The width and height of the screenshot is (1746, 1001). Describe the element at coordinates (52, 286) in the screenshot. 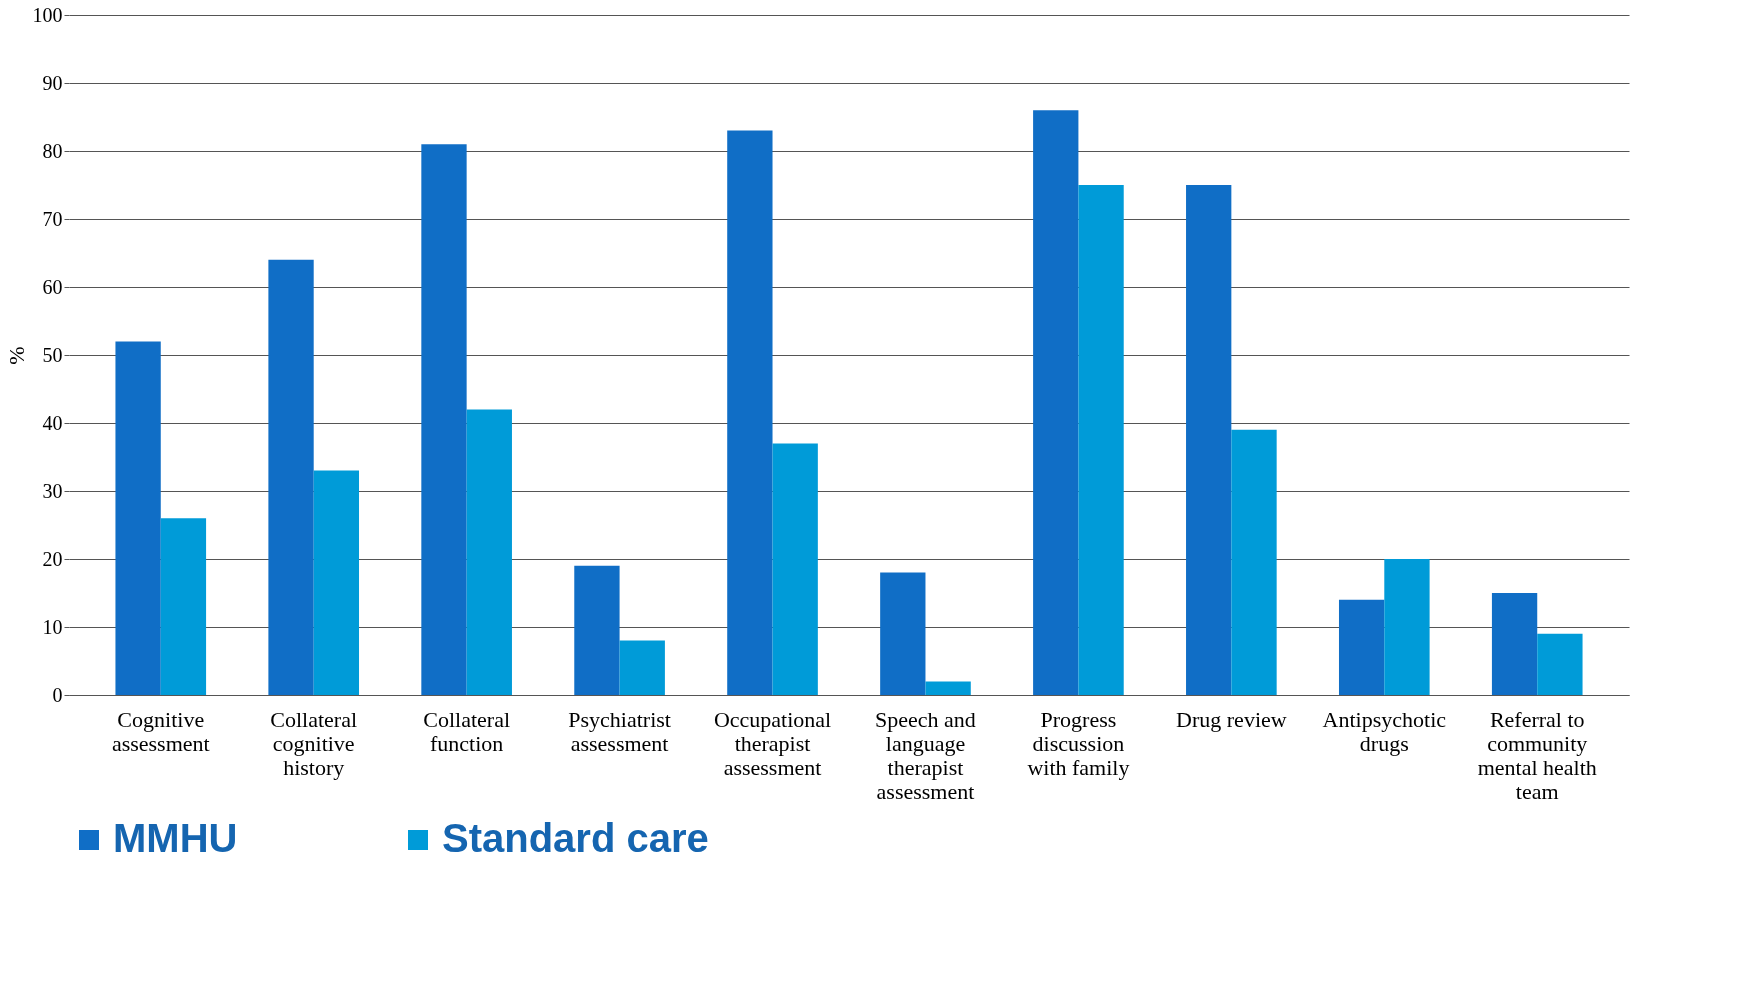

I see `y-tick-label: 60` at that location.